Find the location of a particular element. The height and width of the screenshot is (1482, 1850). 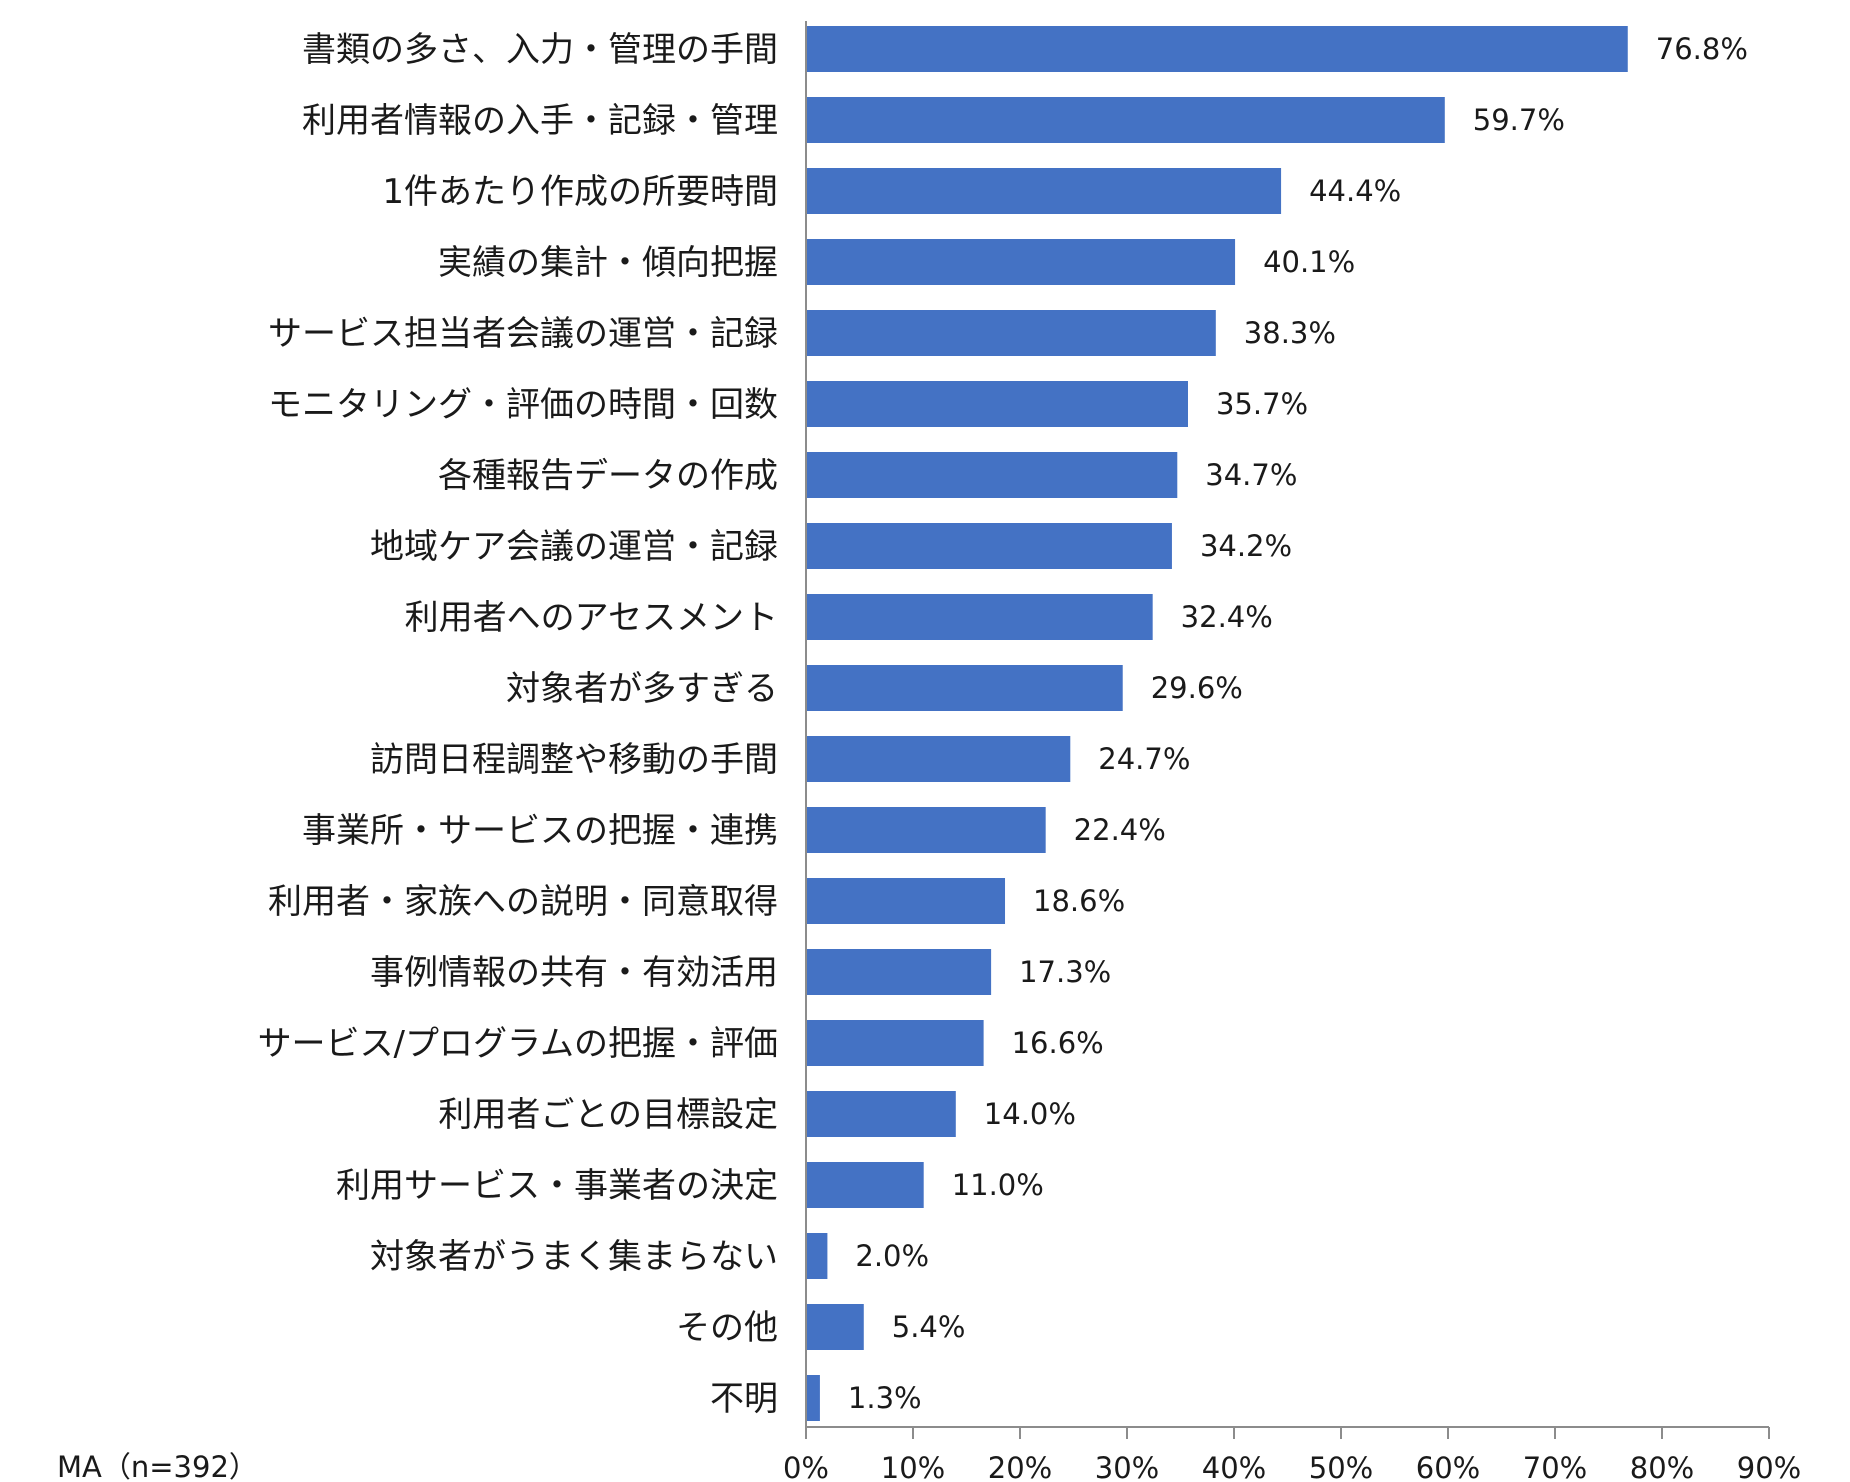

category-label-row-2: 利用者情報の入手・記録・管理 is located at coordinates (540, 121).